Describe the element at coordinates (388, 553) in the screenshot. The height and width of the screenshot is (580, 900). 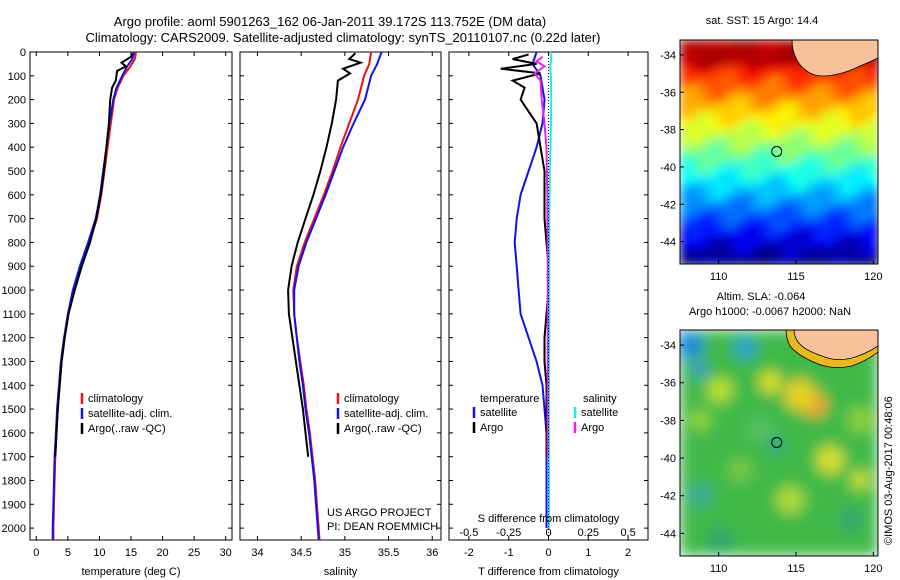
I see `x-tick-label: 35.5` at that location.